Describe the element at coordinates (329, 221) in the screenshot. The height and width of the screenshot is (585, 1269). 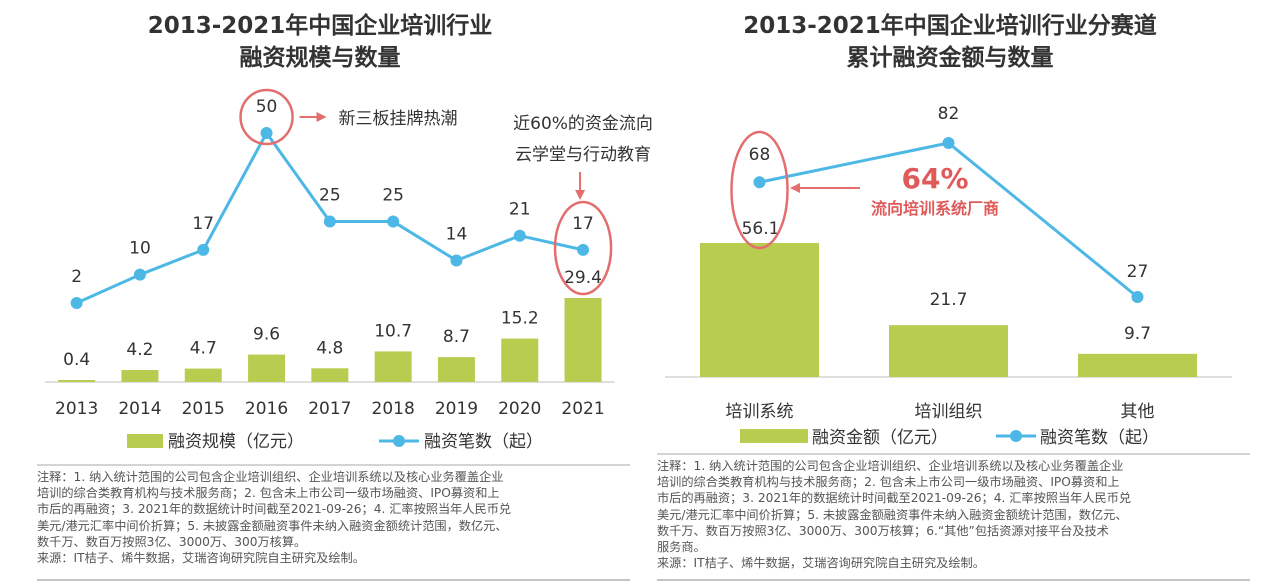
I see `left-point-2017` at that location.